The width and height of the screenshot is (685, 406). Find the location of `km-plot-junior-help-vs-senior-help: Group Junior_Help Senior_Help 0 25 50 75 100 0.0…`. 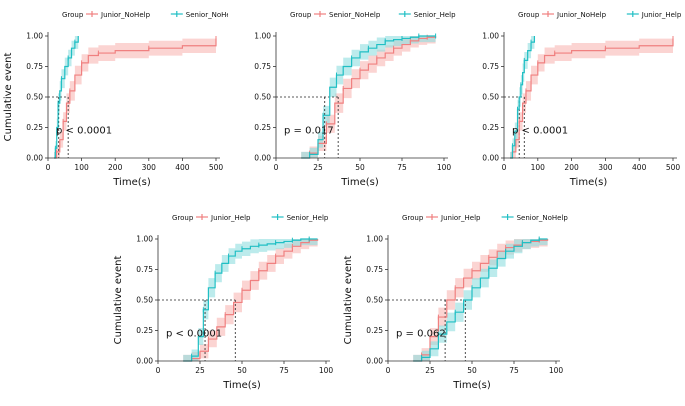

km-plot-junior-help-vs-senior-help: Group Junior_Help Senior_Help 0 25 50 75 100 0.0… is located at coordinates (223, 302).